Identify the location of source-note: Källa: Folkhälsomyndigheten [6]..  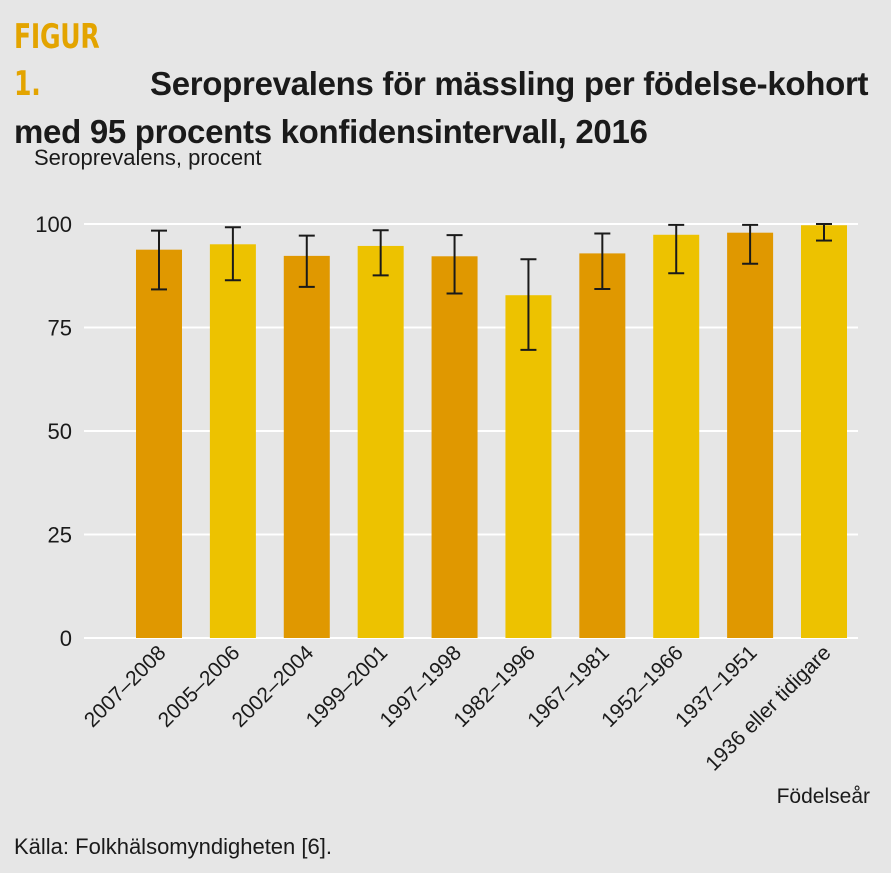
(173, 846).